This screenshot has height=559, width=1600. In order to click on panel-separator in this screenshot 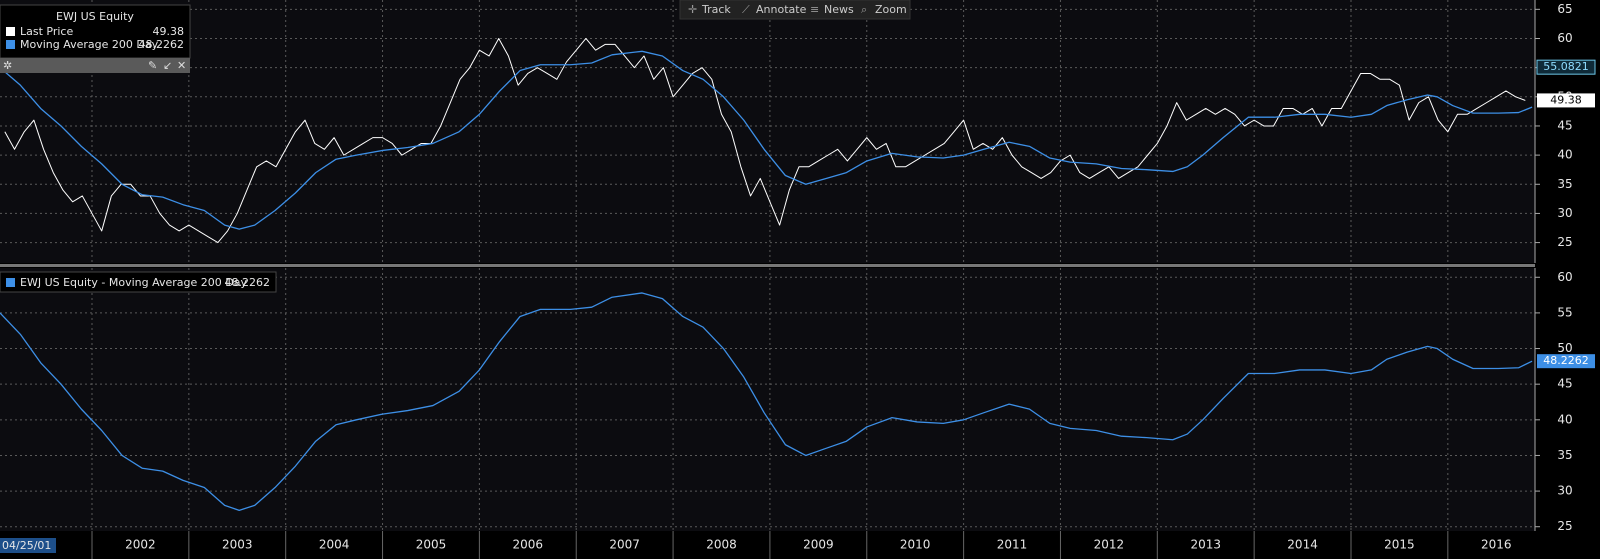, I will do `click(767, 265)`.